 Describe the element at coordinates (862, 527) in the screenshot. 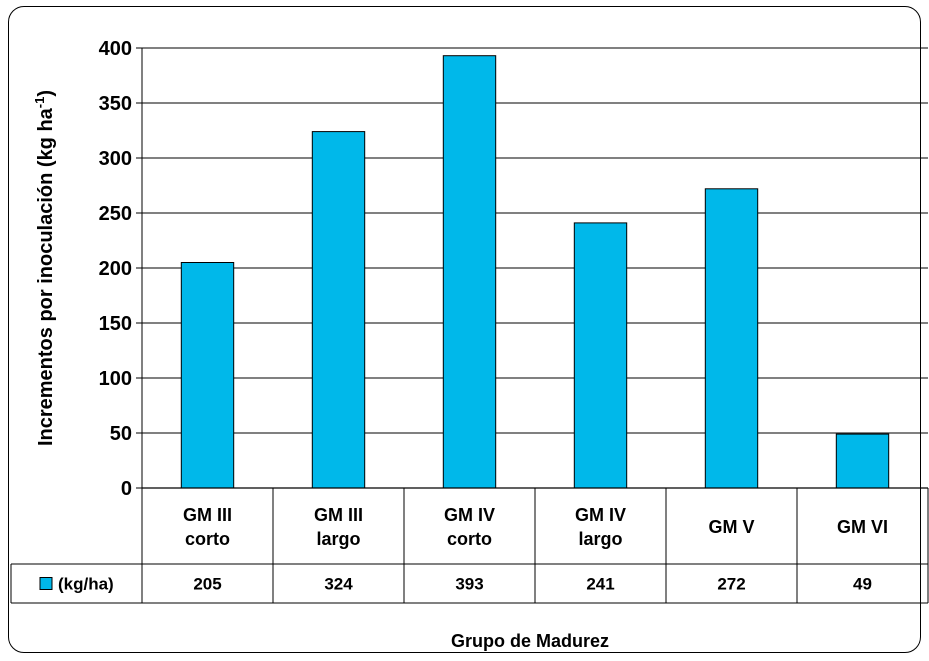

I see `category-label: GM VI` at that location.